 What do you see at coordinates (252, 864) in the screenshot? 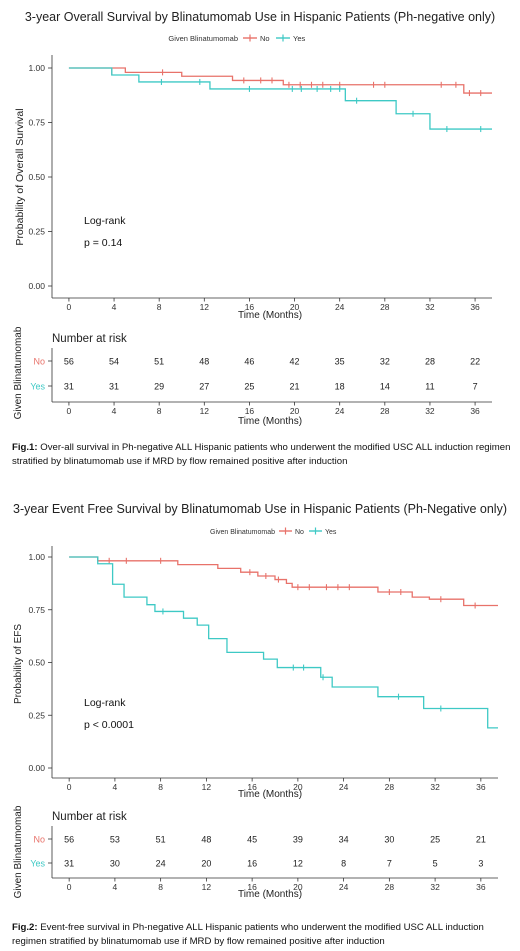
I see `risk-count-yes: 16` at bounding box center [252, 864].